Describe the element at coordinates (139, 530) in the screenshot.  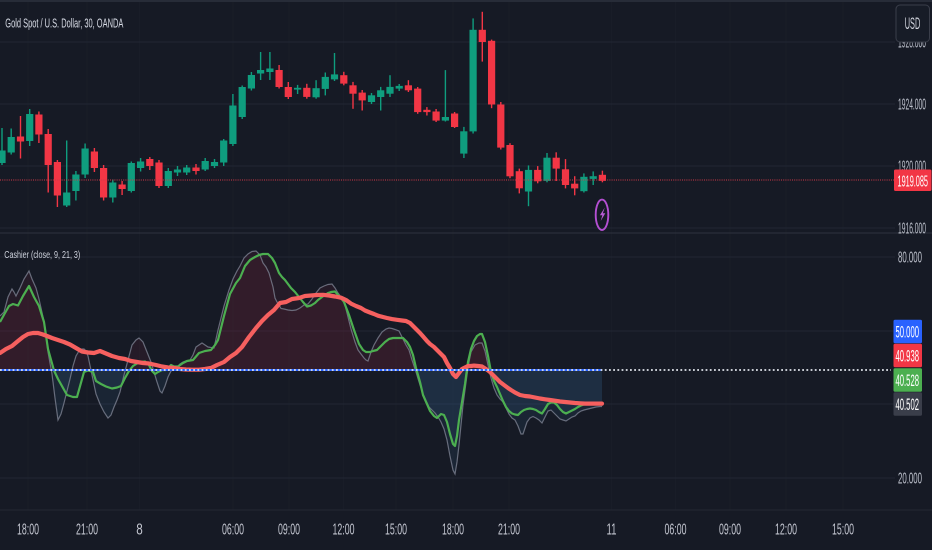
I see `svg-text: 8` at that location.